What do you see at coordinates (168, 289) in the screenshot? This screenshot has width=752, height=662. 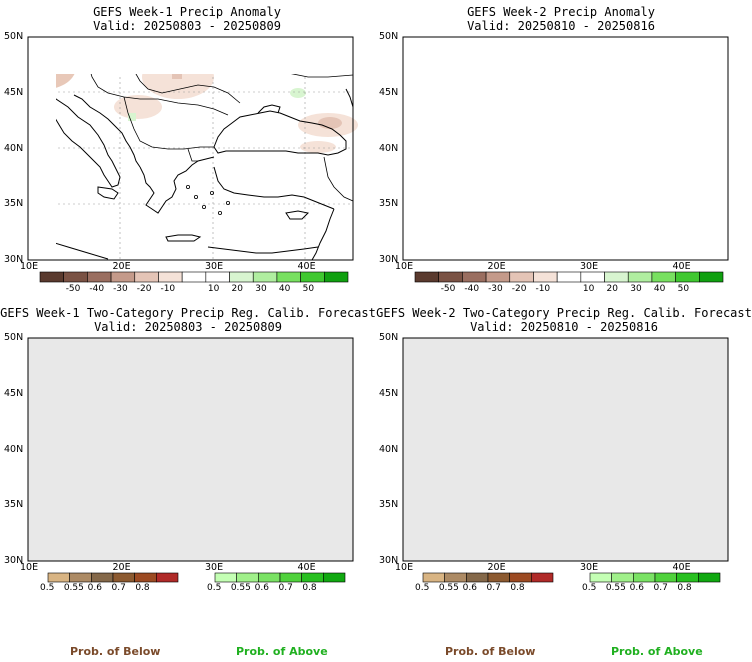 I see `anomaly-colorbar-label: -10` at bounding box center [168, 289].